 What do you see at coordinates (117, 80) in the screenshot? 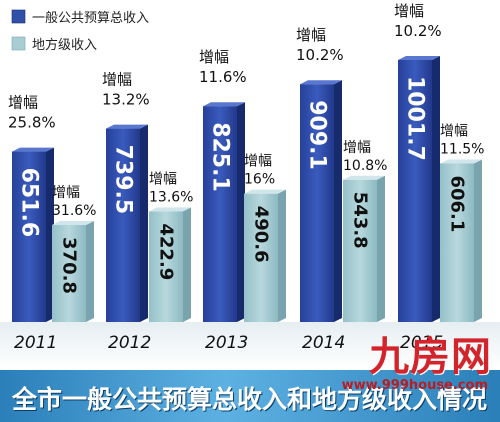
I see `growth-label-total-2012: 增幅` at bounding box center [117, 80].